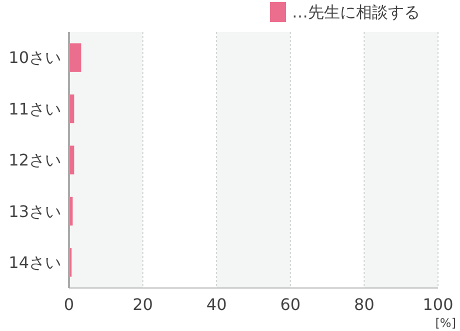 The image size is (460, 331). What do you see at coordinates (34, 211) in the screenshot?
I see `y-tick-label: 13さい` at bounding box center [34, 211].